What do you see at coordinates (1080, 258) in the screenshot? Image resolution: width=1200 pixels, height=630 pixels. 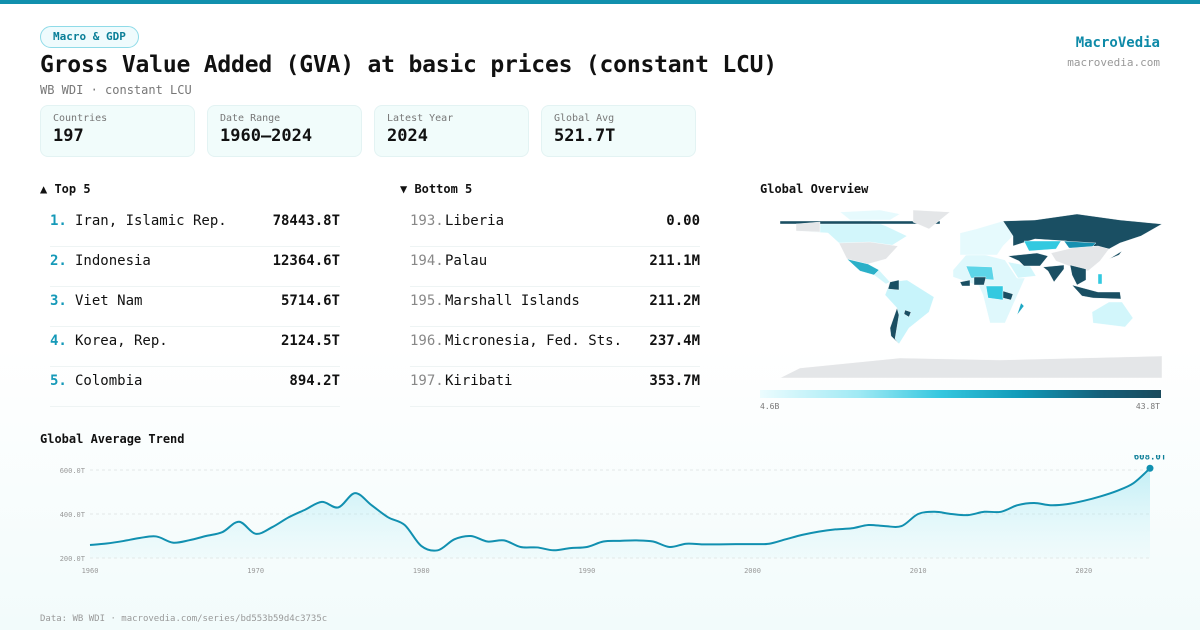 I see `region-china` at bounding box center [1080, 258].